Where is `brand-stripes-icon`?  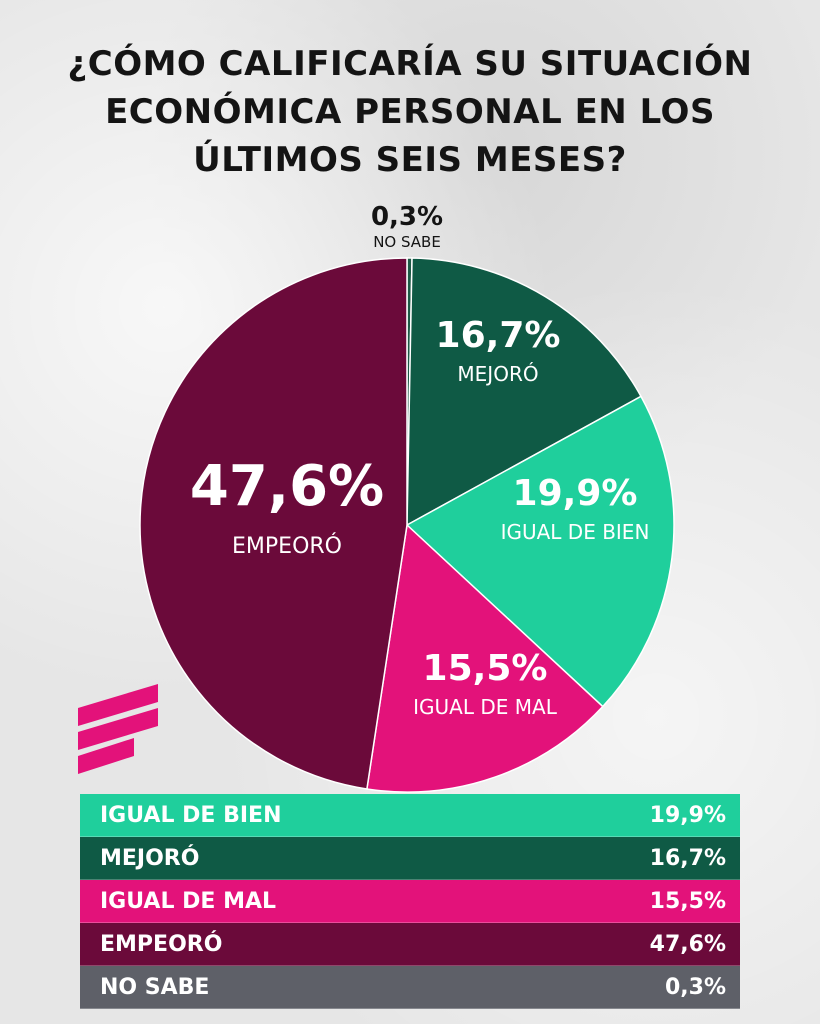
brand-stripes-icon is located at coordinates (118, 729).